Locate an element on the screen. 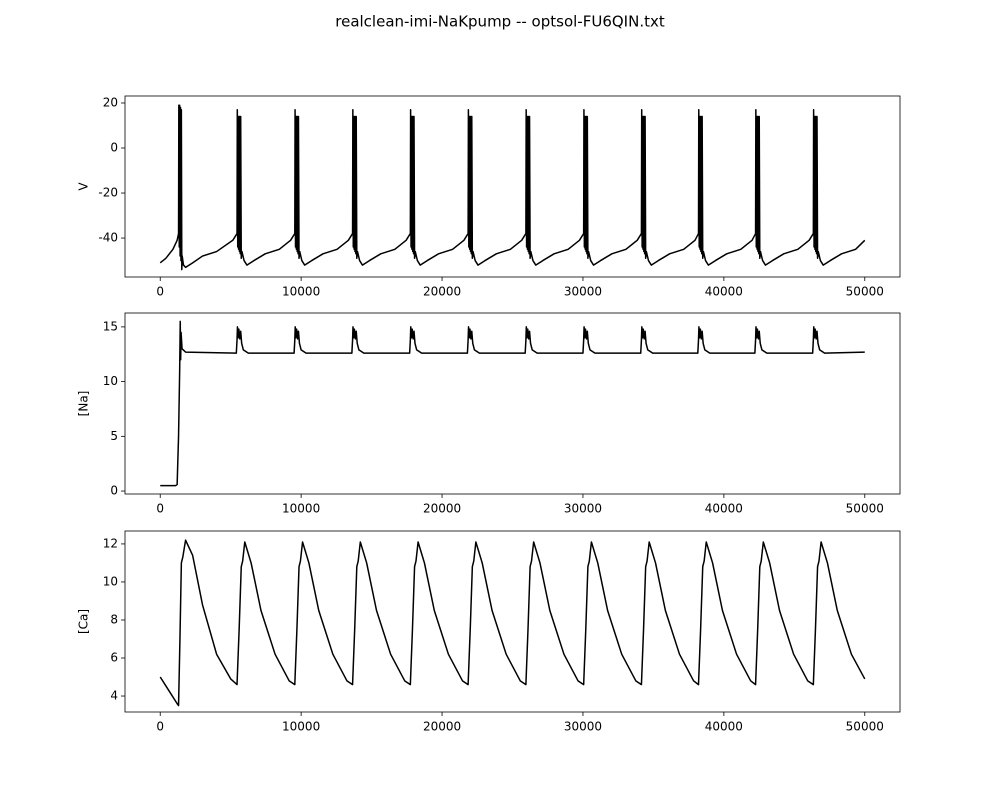 Image resolution: width=1000 pixels, height=800 pixels. y-tick-label: 6 is located at coordinates (114, 658).